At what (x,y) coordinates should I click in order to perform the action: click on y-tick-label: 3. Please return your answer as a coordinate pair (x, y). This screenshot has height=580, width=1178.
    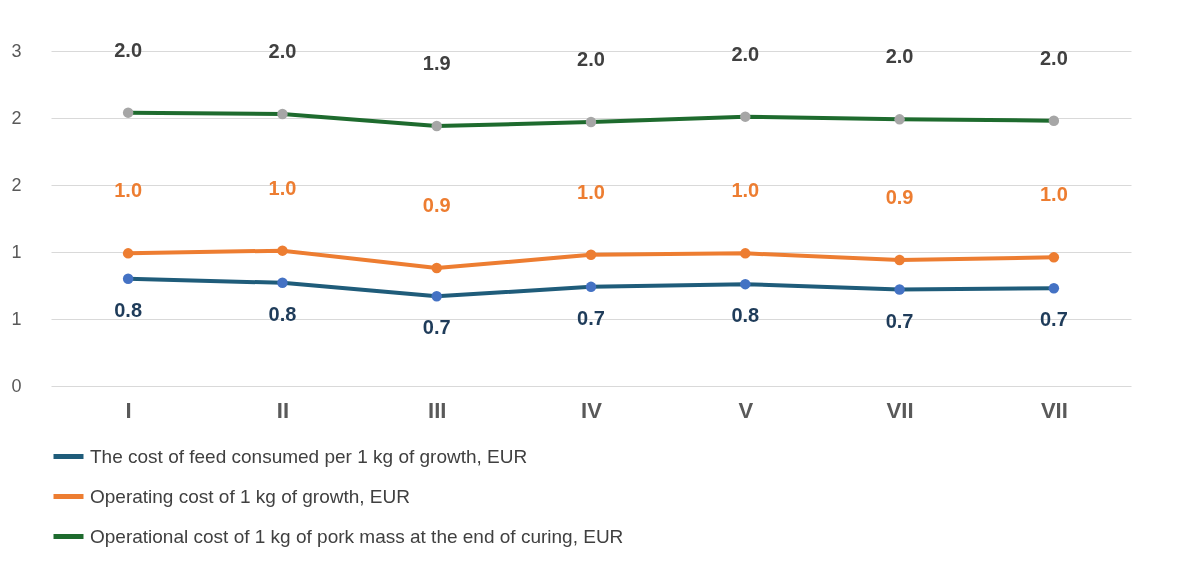
    Looking at the image, I should click on (16, 50).